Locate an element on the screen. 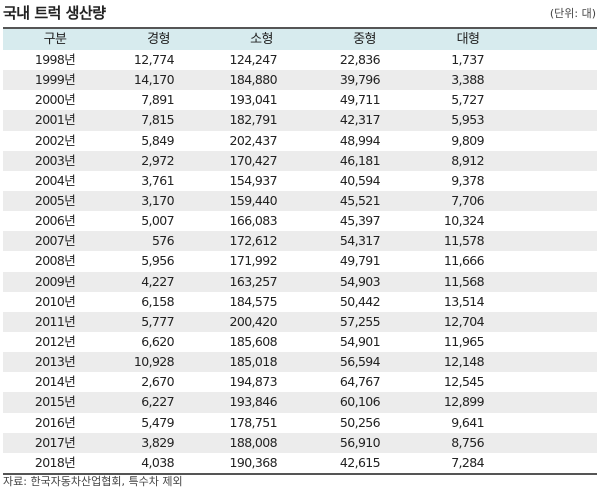 The image size is (600, 496). cell-small: 166,083 is located at coordinates (253, 221).